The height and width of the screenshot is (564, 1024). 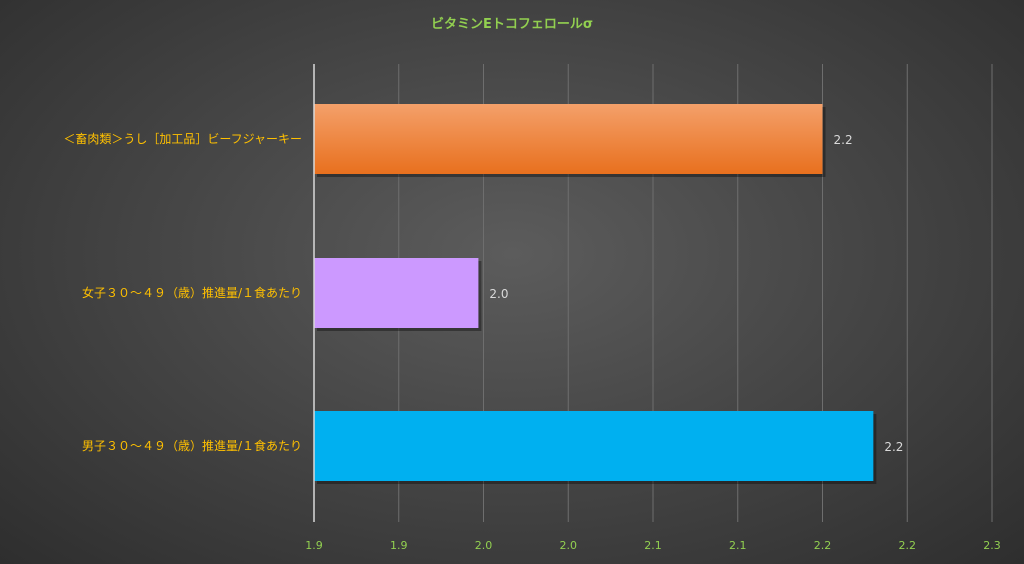 I want to click on chart-title: ビタミンEトコフェロールσ, so click(x=512, y=24).